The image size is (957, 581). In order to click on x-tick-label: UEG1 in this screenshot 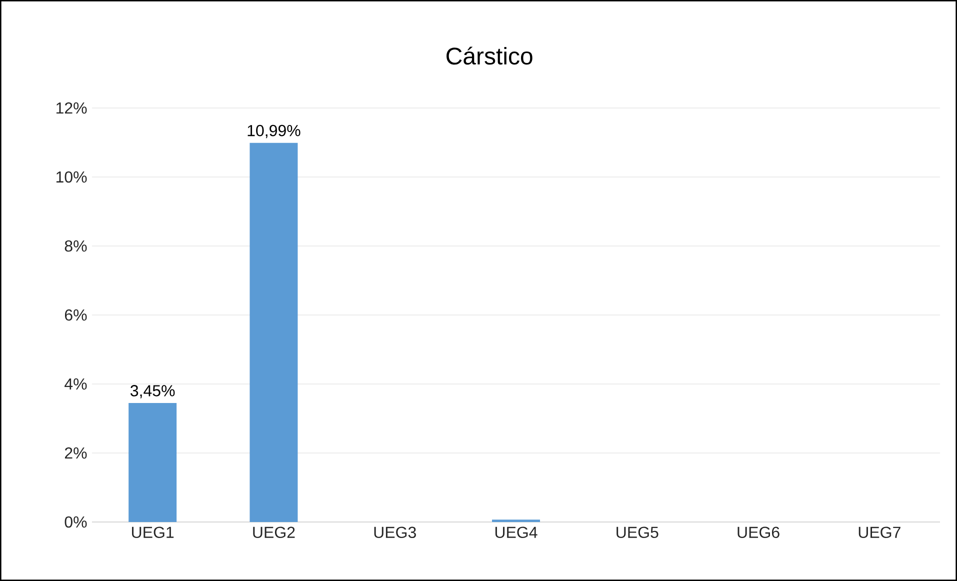, I will do `click(153, 532)`.